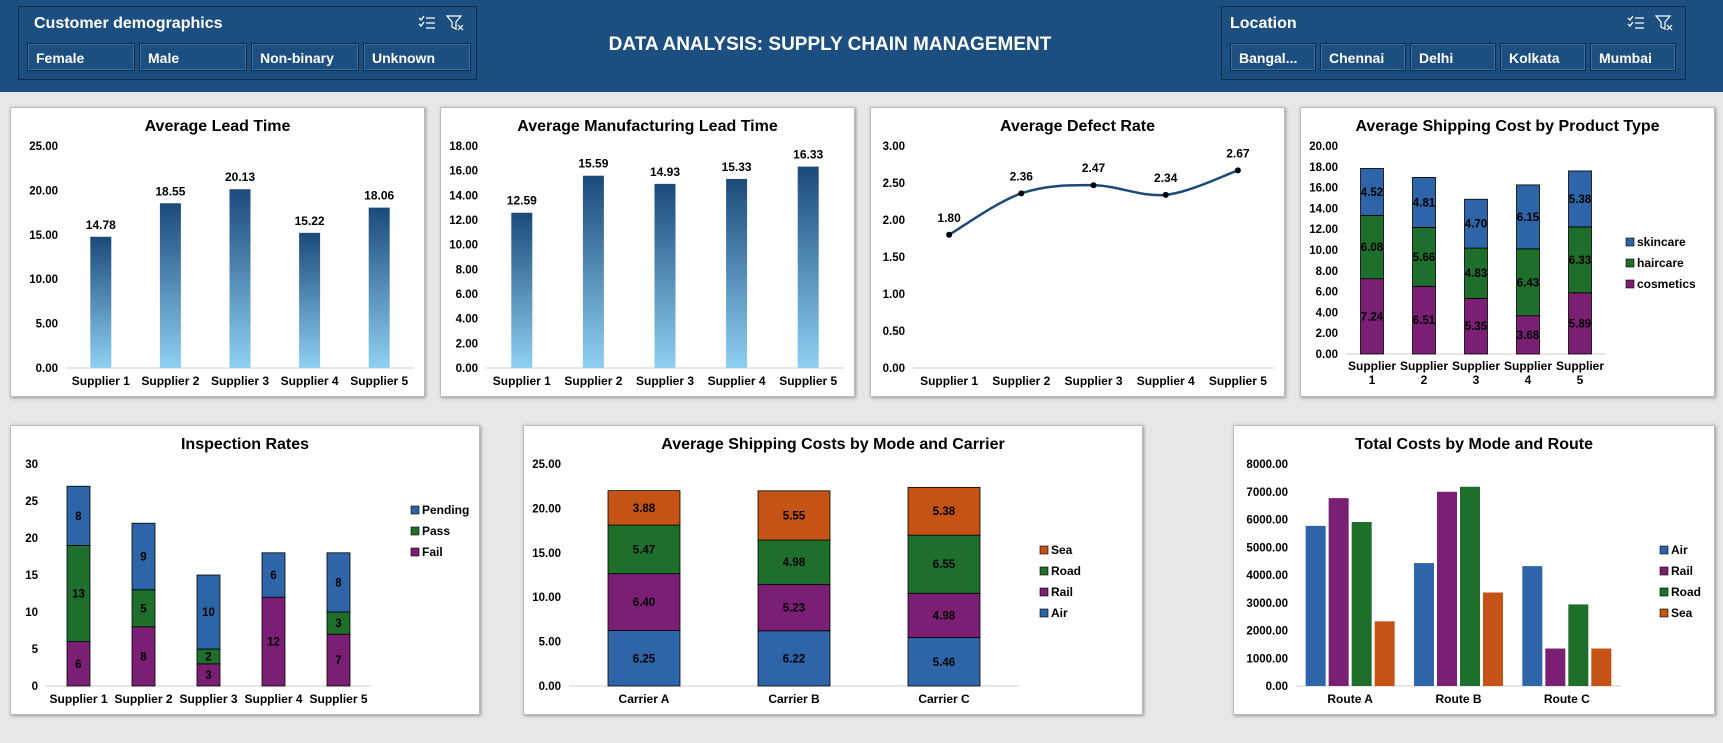 The height and width of the screenshot is (743, 1723). What do you see at coordinates (338, 661) in the screenshot?
I see `data-label: 7` at bounding box center [338, 661].